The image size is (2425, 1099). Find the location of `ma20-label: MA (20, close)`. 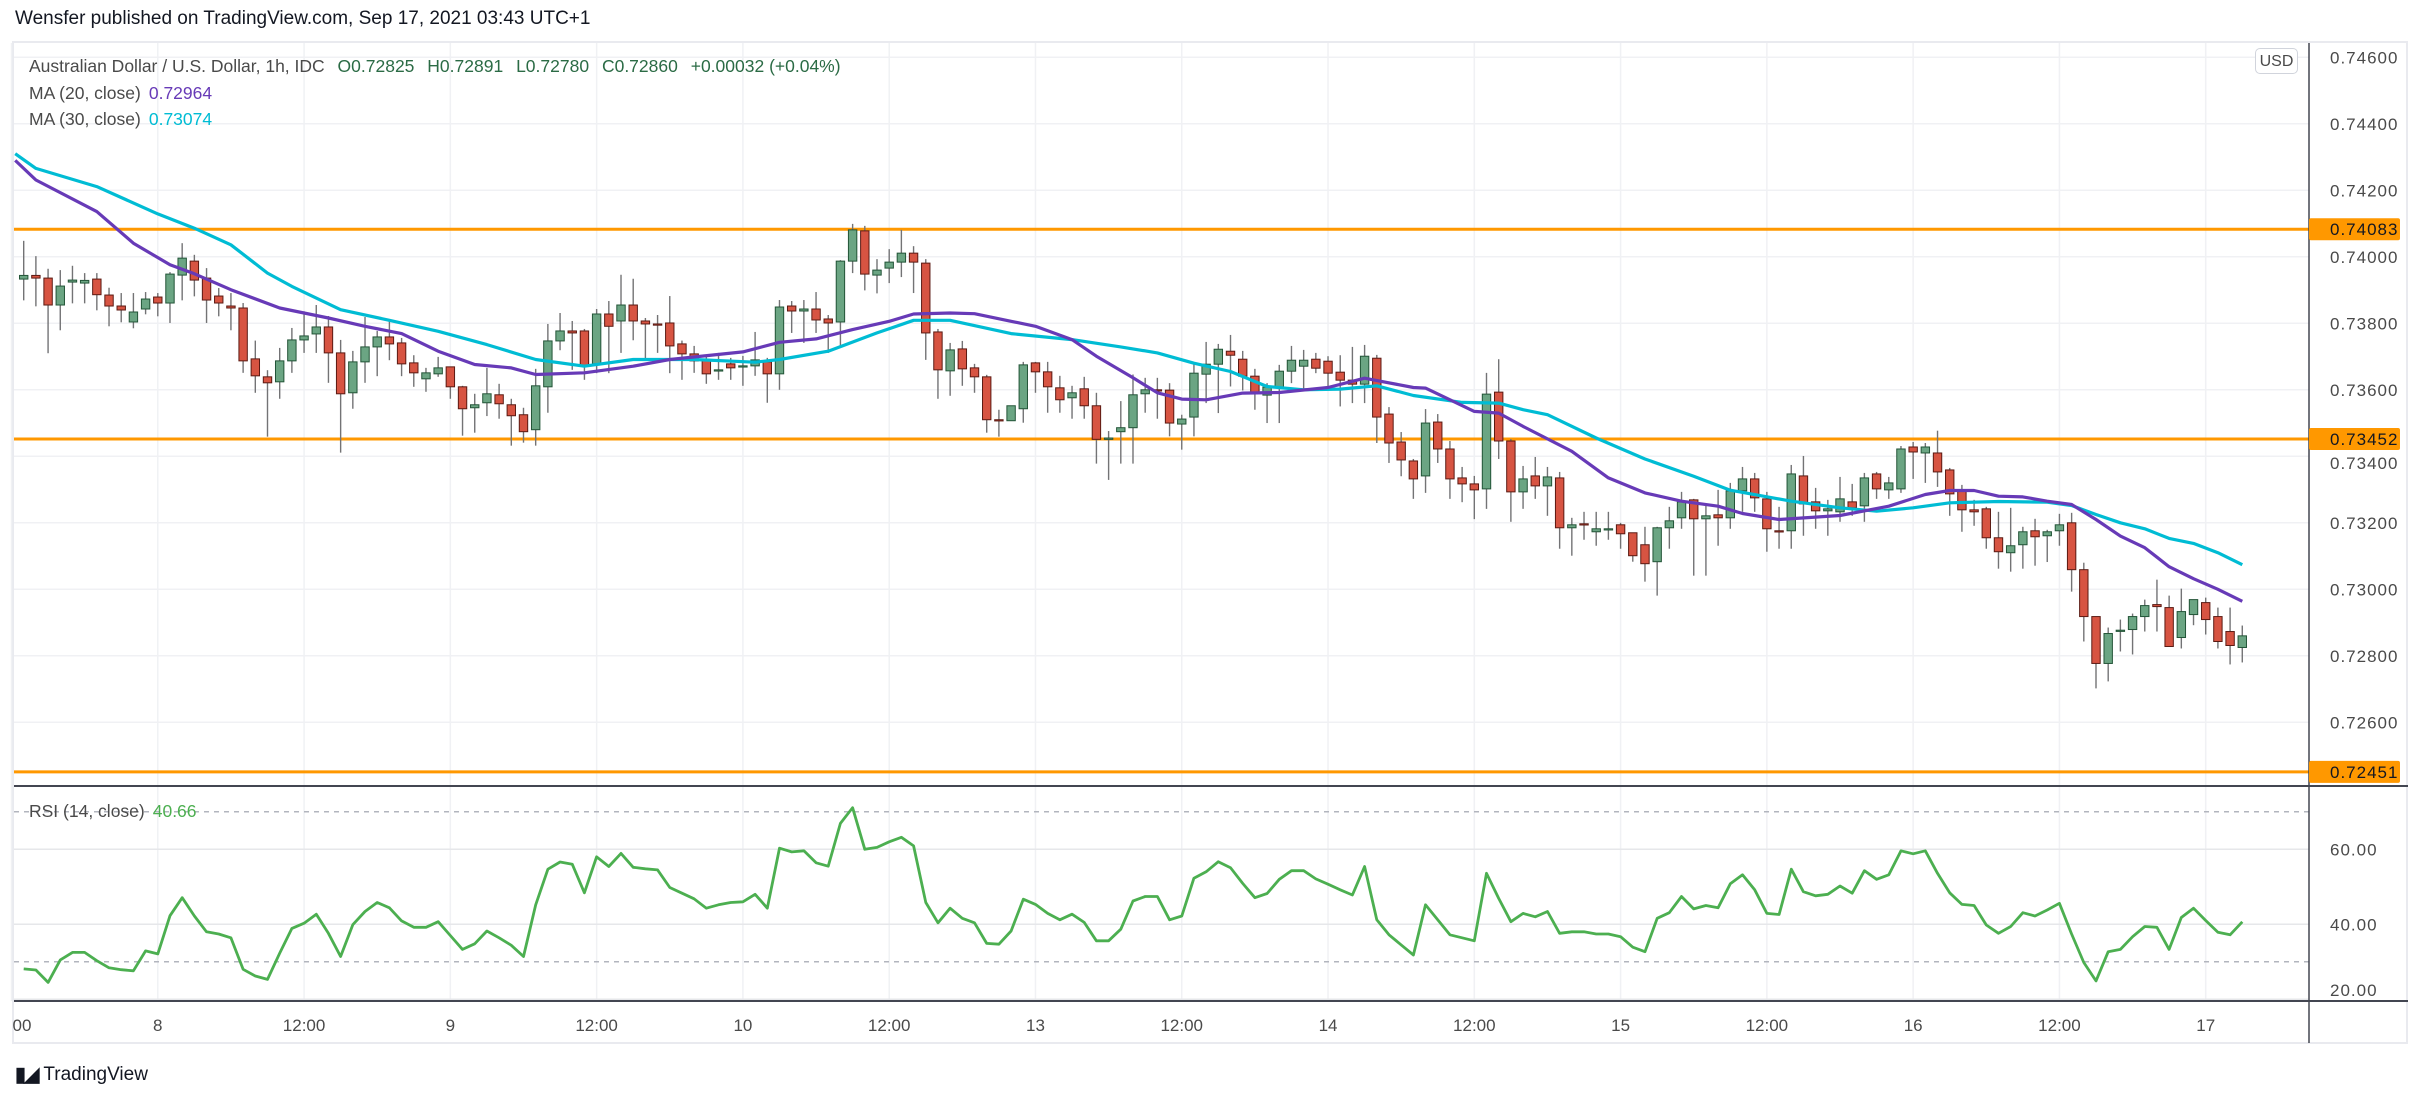

ma20-label: MA (20, close) is located at coordinates (85, 93).